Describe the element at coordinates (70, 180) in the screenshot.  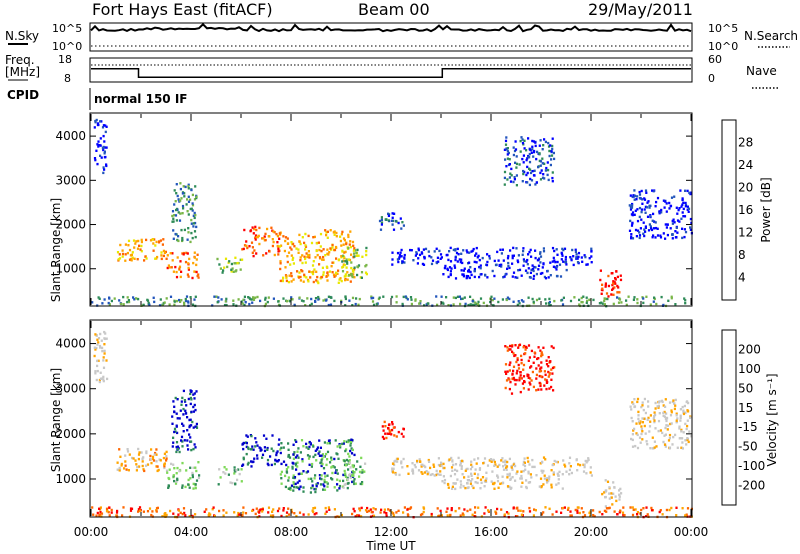
I see `power-ytick-label: 3000` at that location.